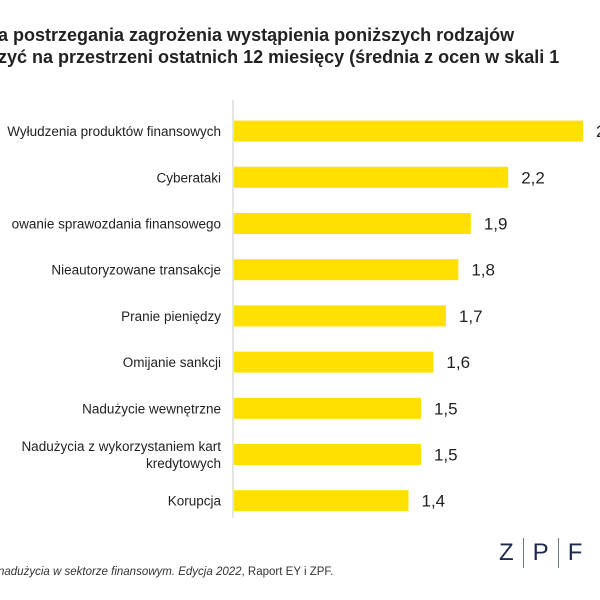 The image size is (600, 600). I want to click on value-label: 1,7, so click(471, 316).